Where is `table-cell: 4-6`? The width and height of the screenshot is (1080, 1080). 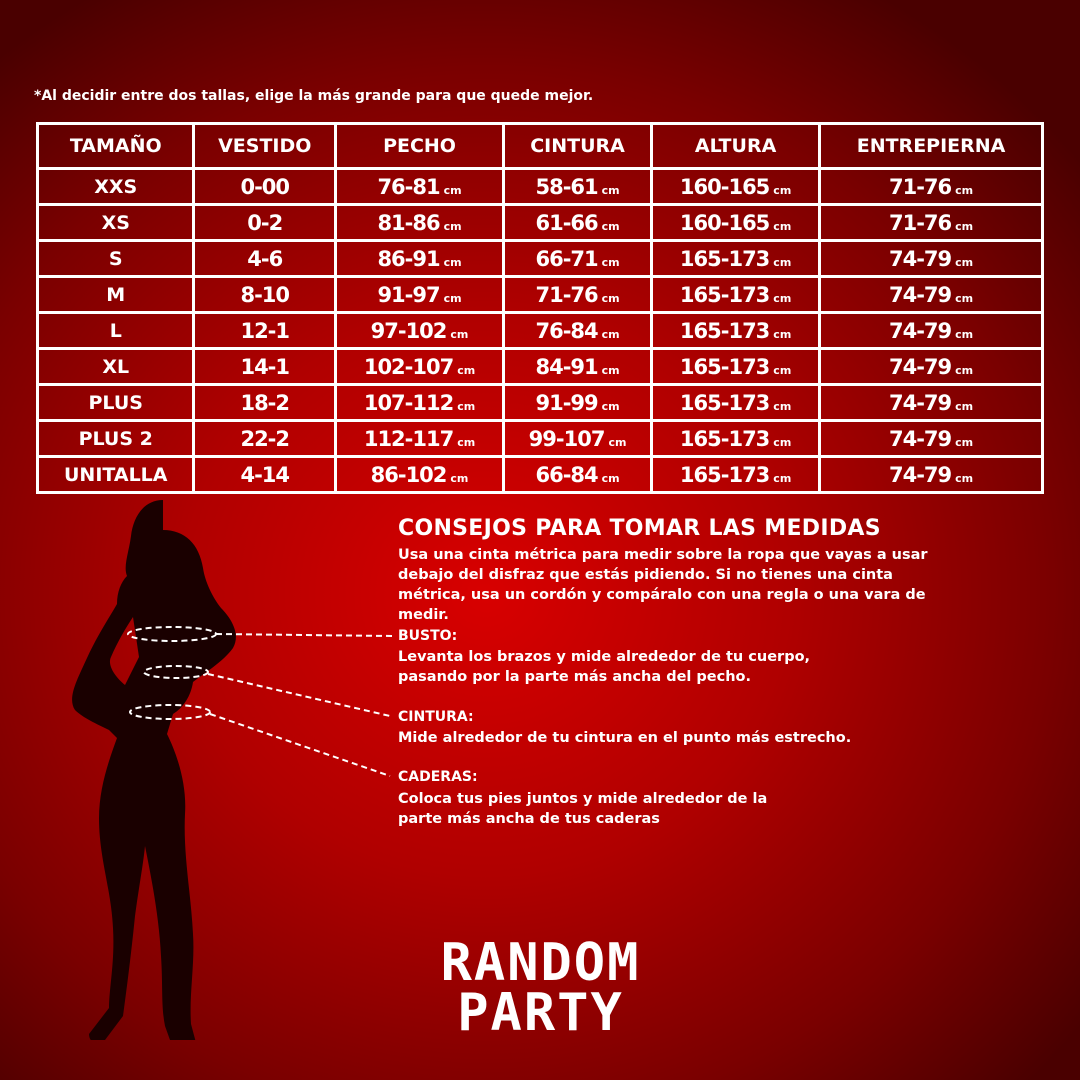 table-cell: 4-6 is located at coordinates (264, 258).